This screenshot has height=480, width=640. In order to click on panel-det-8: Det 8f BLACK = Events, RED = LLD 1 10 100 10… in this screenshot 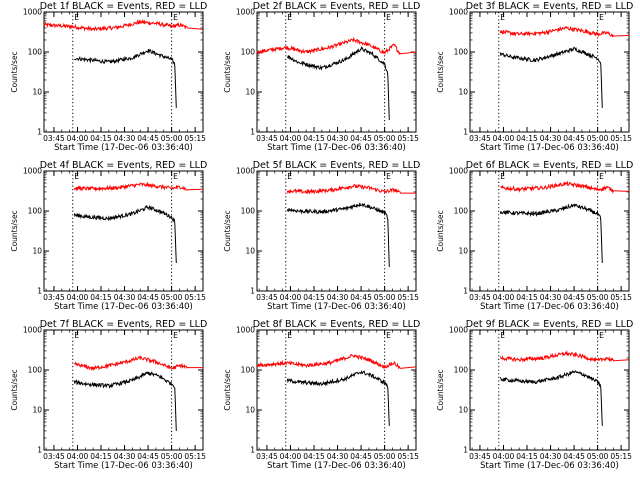, I will do `click(321, 395)`.